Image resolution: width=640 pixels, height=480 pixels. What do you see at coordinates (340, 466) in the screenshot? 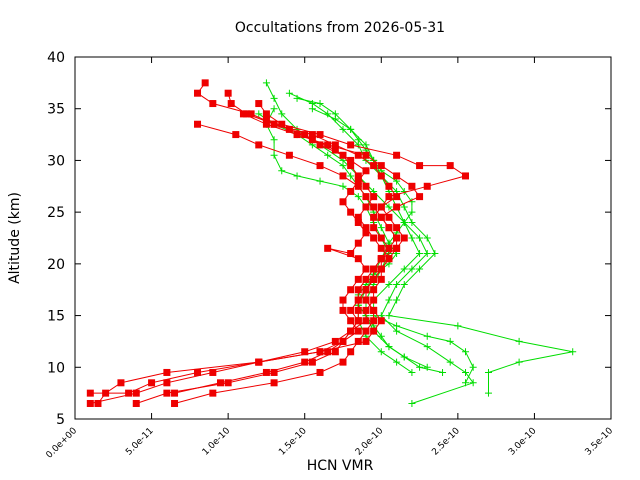
I see `x-axis-label: HCN VMR` at bounding box center [340, 466].